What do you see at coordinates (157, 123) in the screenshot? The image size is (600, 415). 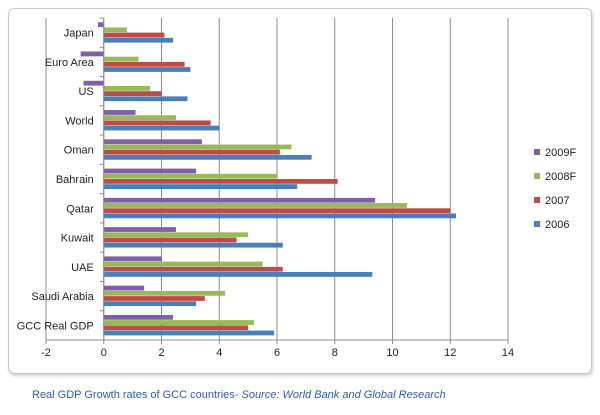 I see `bar-2007-world` at bounding box center [157, 123].